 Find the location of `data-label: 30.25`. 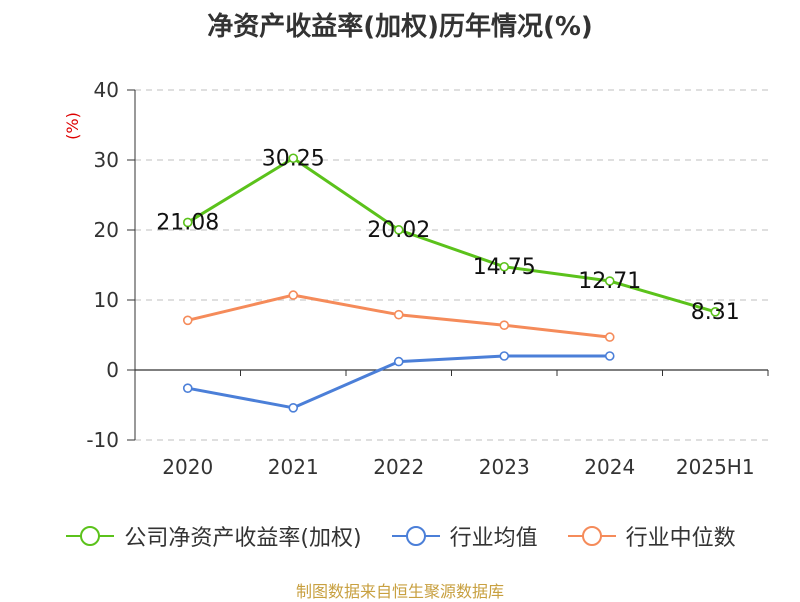

data-label: 30.25 is located at coordinates (293, 158).